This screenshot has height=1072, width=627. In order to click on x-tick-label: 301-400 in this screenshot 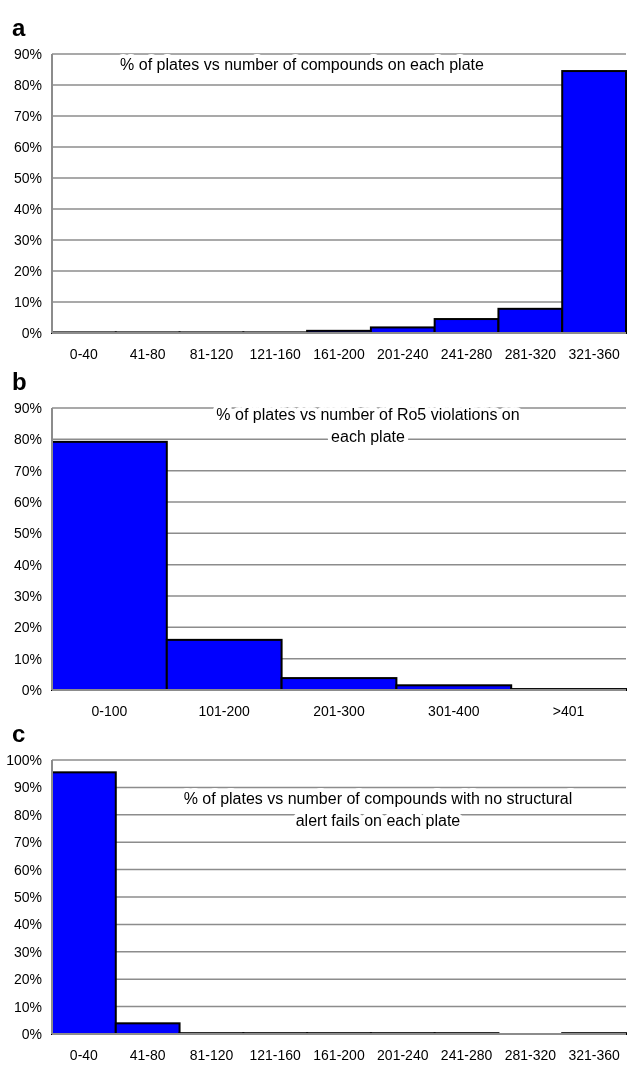, I will do `click(454, 711)`.